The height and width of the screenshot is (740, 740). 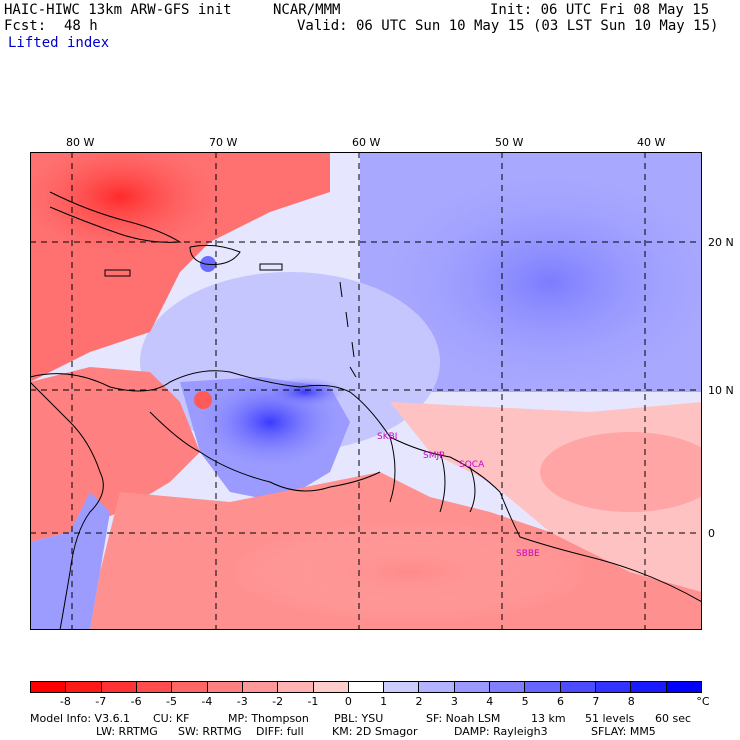 What do you see at coordinates (348, 701) in the screenshot?
I see `colorbar-tick-label: 0` at bounding box center [348, 701].